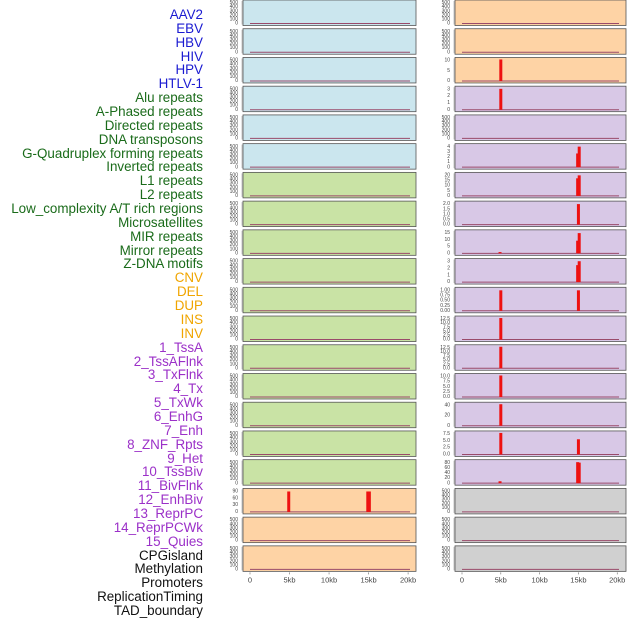 The height and width of the screenshot is (630, 630). What do you see at coordinates (447, 463) in the screenshot?
I see `y-tick-label: 80` at bounding box center [447, 463].